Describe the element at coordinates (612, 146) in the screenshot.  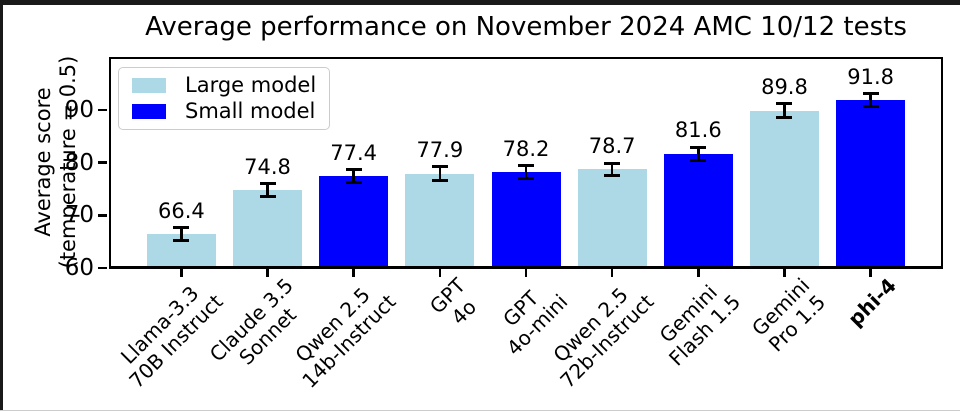
I see `bar-value-label: 78.7` at that location.